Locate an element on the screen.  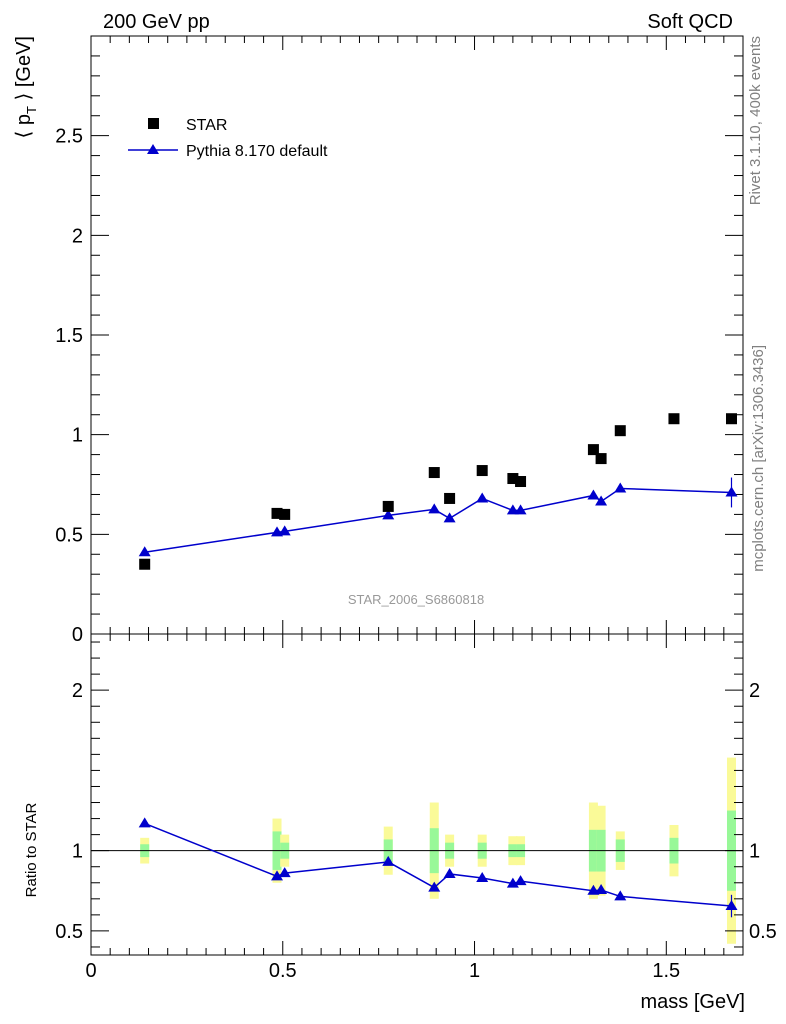
y-tick-label: 1.5 is located at coordinates (69, 336).